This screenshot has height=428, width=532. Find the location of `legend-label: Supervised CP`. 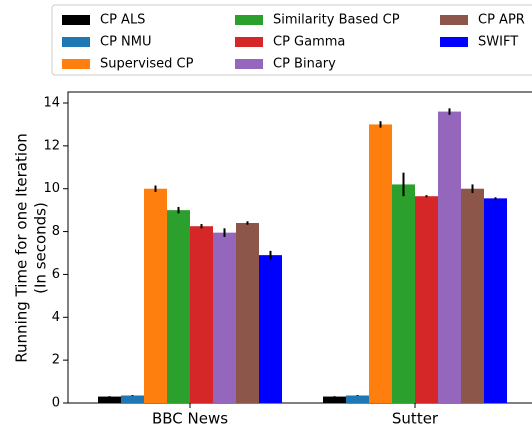

legend-label: Supervised CP is located at coordinates (147, 64).